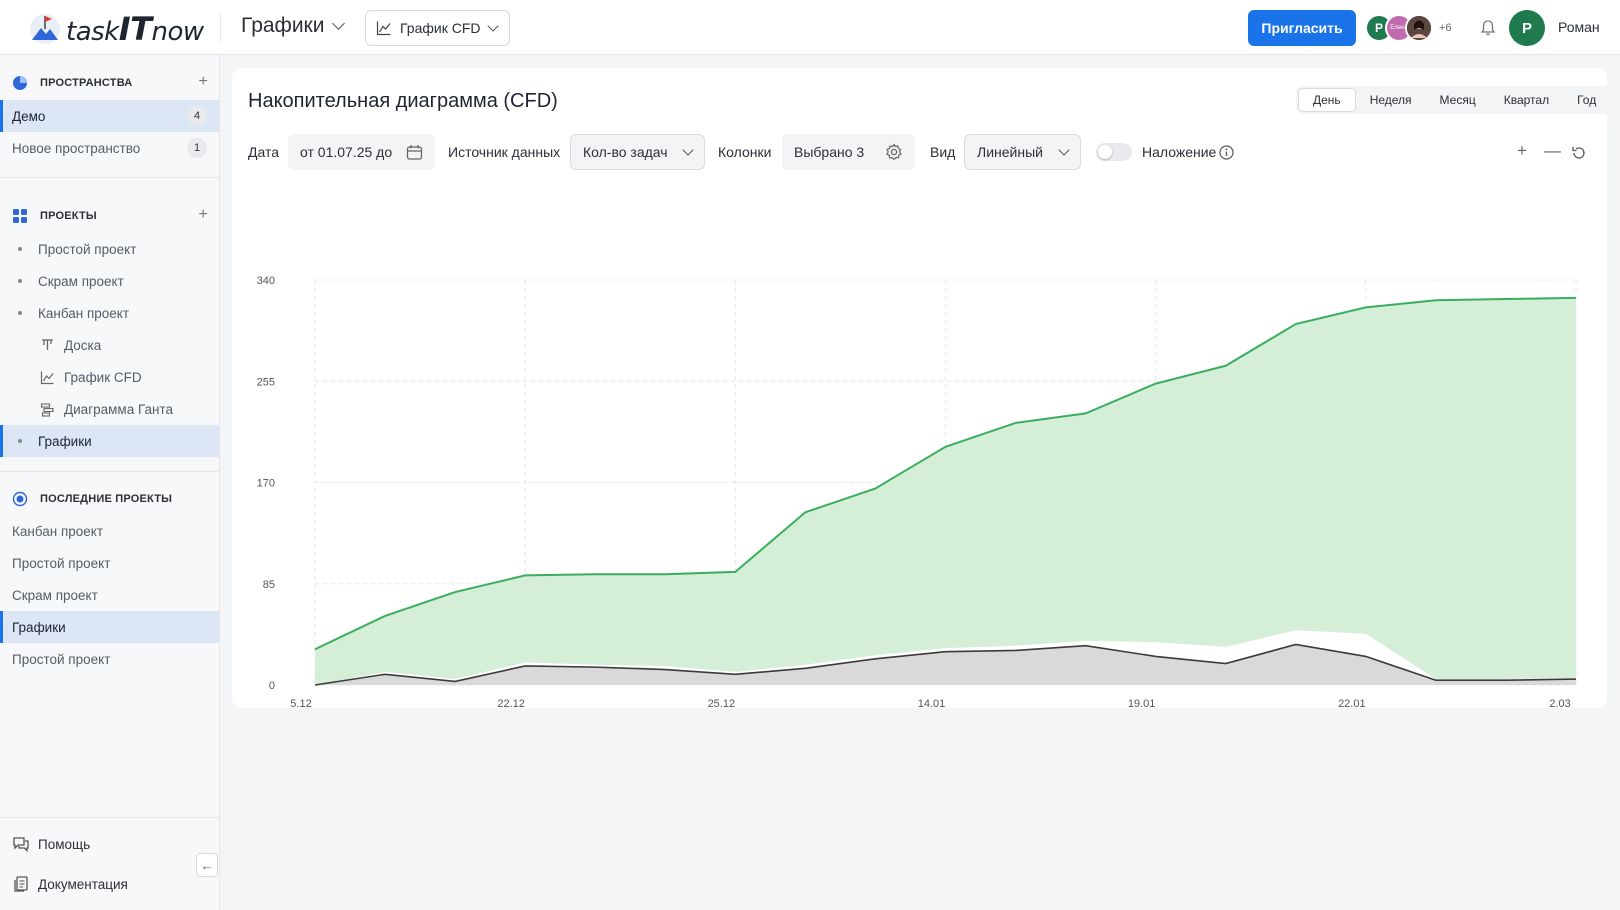 This screenshot has width=1620, height=910. I want to click on recent-item: Графики, so click(109, 627).